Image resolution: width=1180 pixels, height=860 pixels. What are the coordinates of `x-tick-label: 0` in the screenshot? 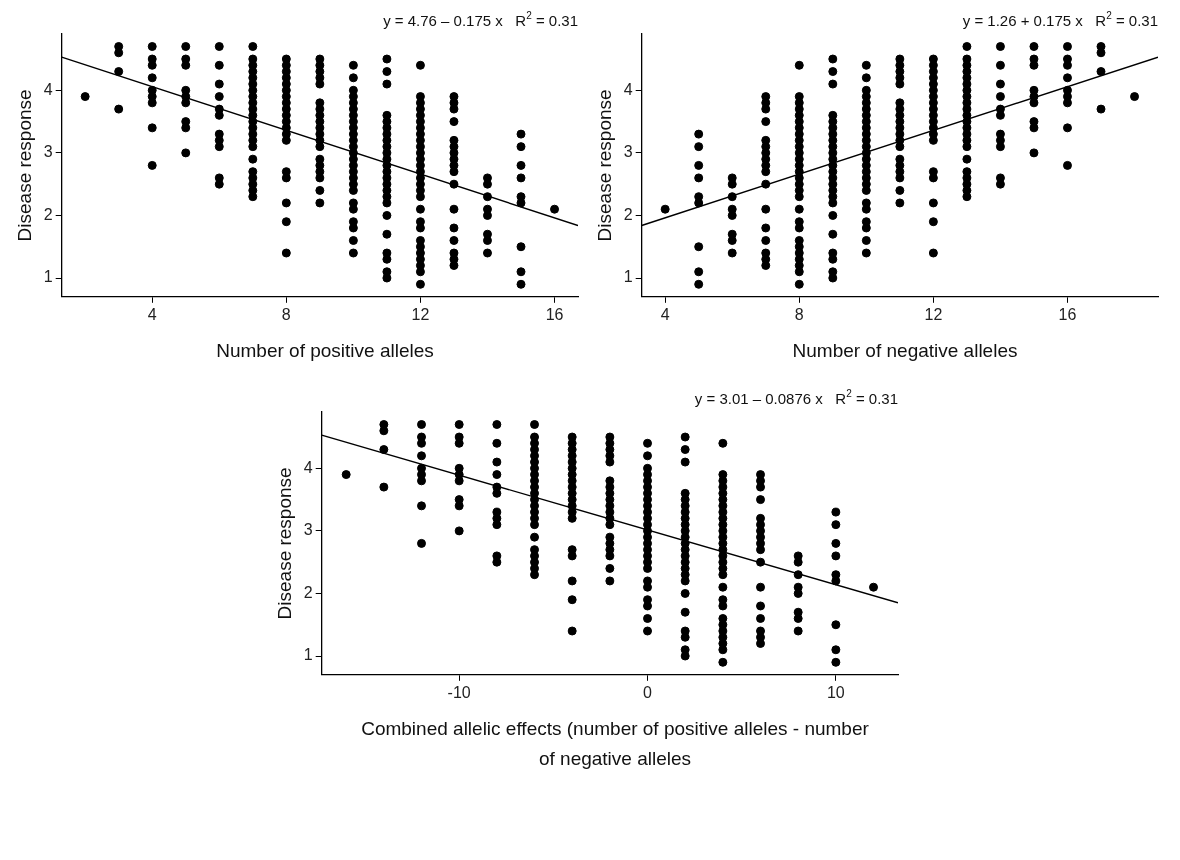 It's located at (648, 692).